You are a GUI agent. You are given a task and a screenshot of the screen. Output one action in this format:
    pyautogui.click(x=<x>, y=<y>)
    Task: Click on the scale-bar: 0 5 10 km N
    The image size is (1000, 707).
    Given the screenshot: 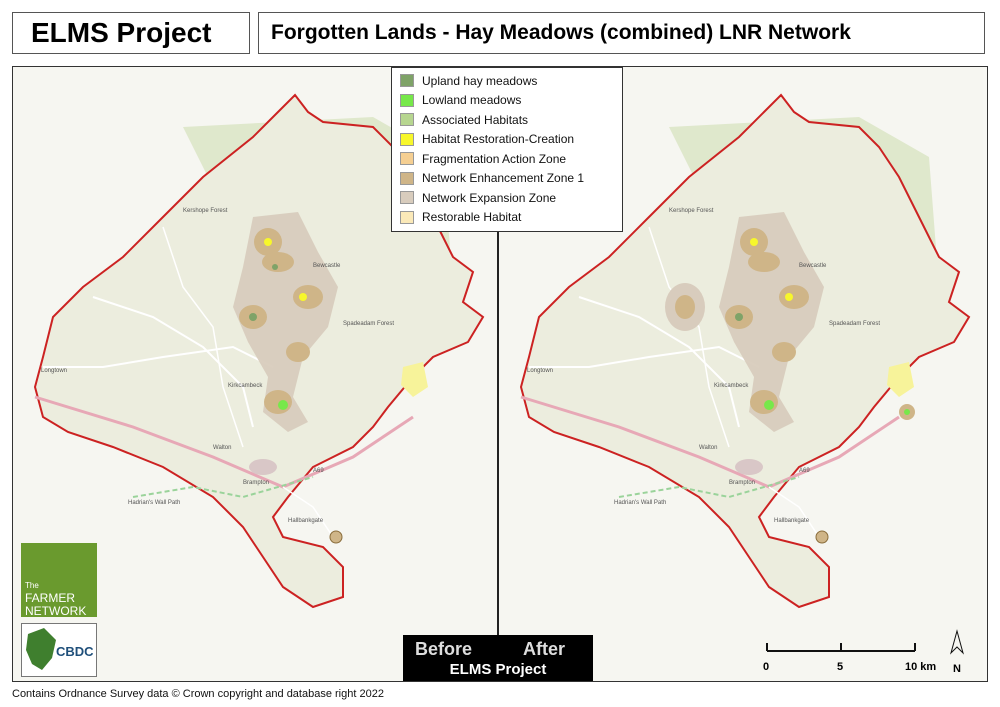 What is the action you would take?
    pyautogui.click(x=867, y=653)
    